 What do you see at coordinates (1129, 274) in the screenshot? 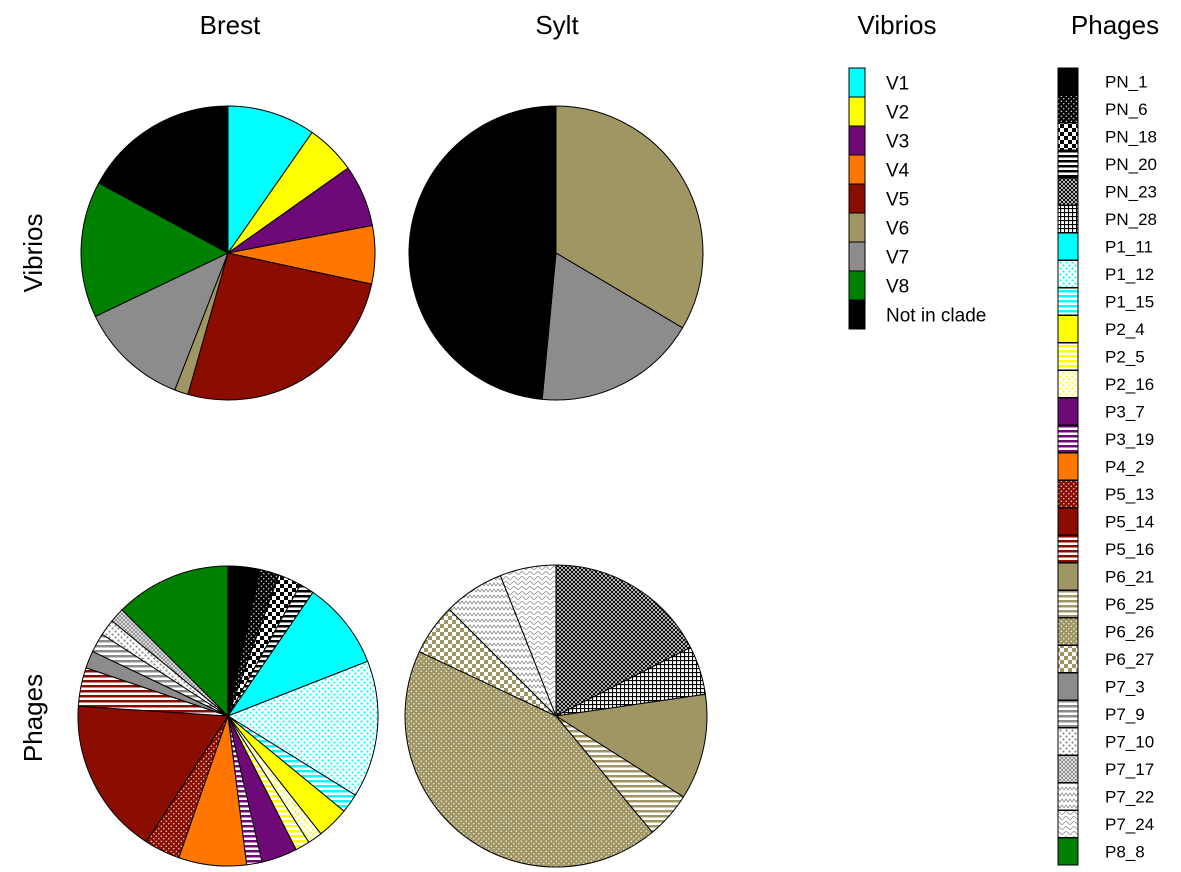
I see `phages-legend-label-p1-12: P1_12` at bounding box center [1129, 274].